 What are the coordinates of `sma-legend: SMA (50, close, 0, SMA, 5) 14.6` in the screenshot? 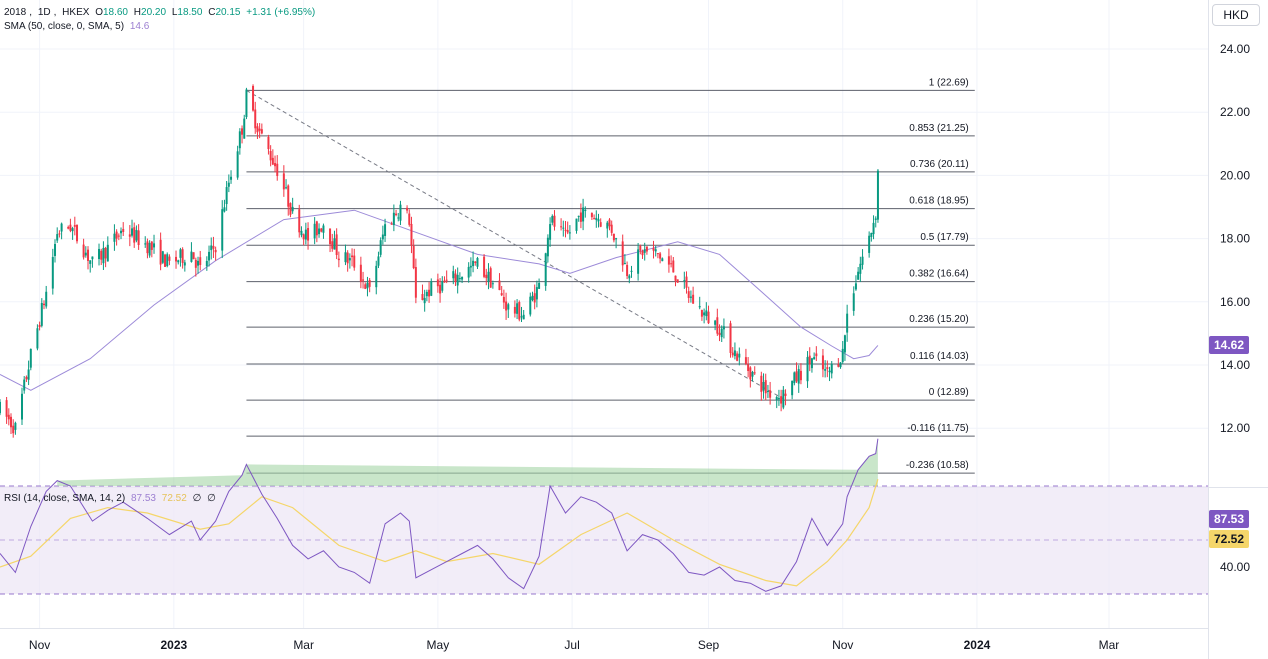 It's located at (161, 27).